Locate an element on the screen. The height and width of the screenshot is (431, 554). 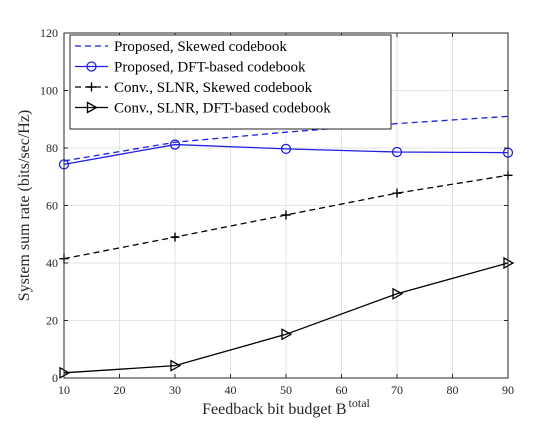
x-tick-label: 30 is located at coordinates (175, 390).